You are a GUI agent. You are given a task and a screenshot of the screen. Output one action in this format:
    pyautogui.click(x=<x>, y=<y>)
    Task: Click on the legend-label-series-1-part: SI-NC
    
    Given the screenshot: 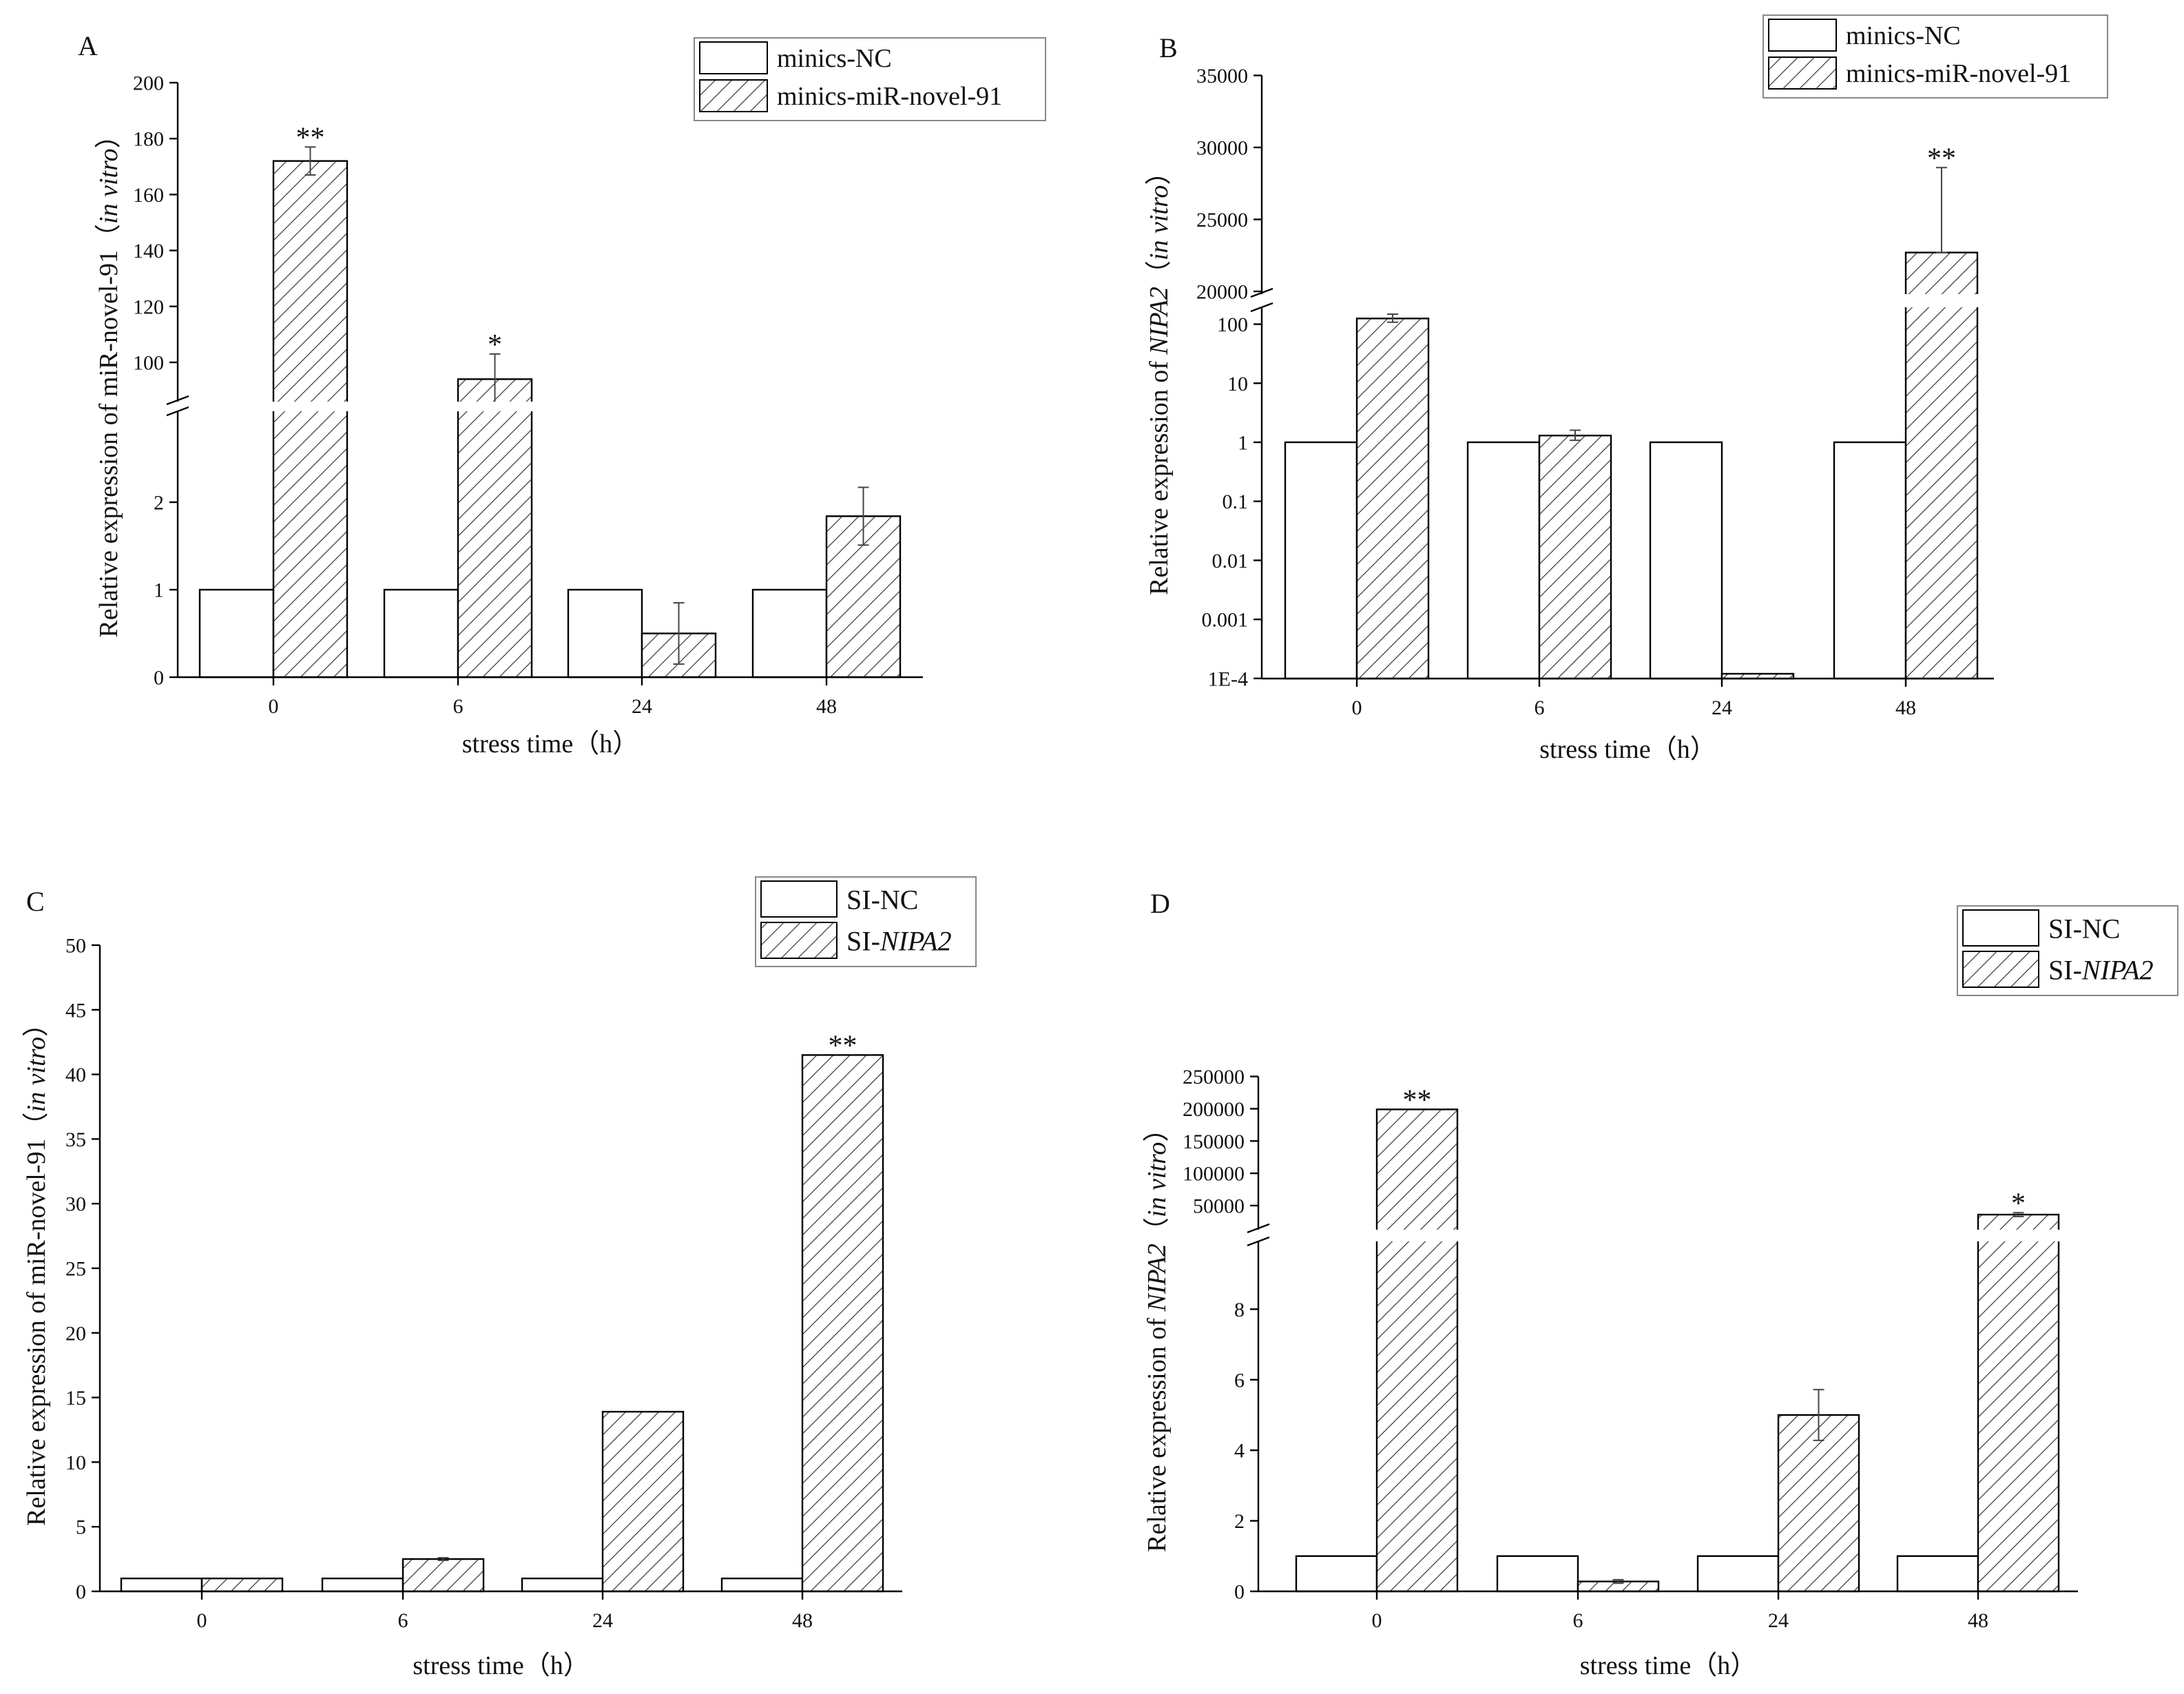 What is the action you would take?
    pyautogui.click(x=882, y=900)
    